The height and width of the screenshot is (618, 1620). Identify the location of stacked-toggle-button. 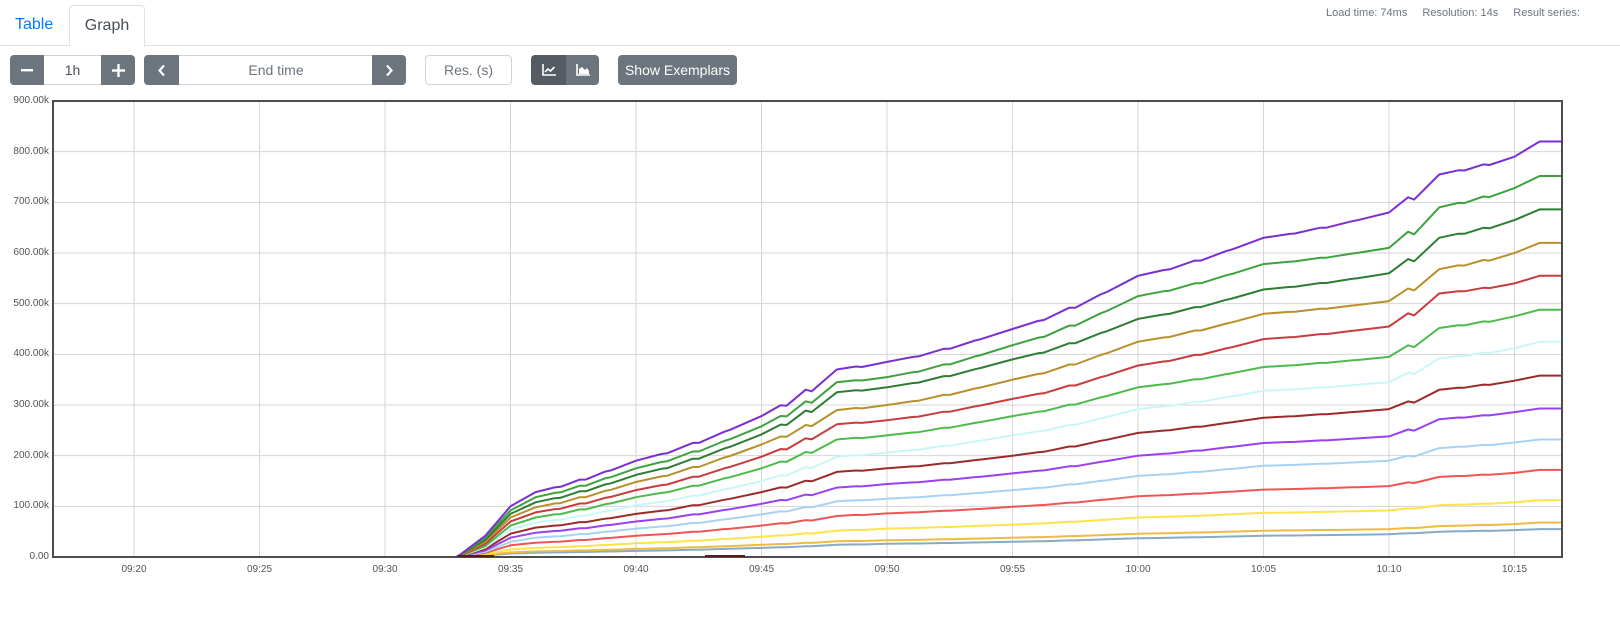
(582, 70).